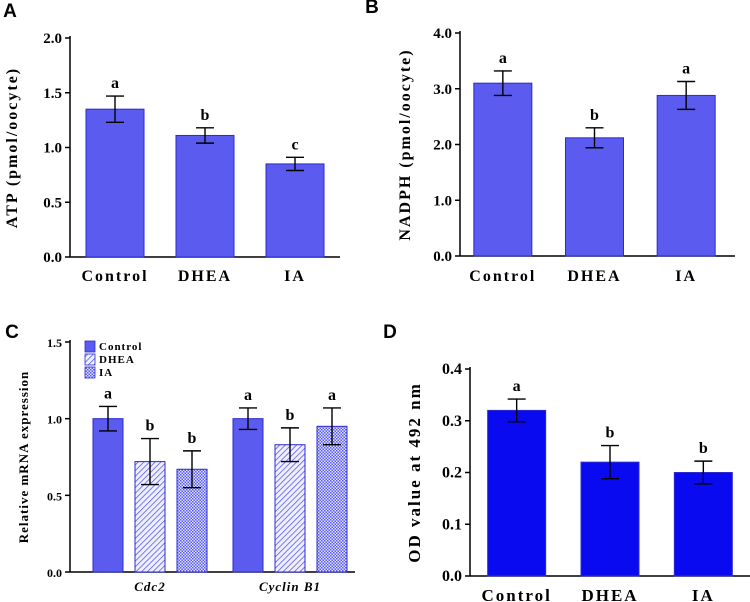  What do you see at coordinates (12, 332) in the screenshot?
I see `panel-label: C` at bounding box center [12, 332].